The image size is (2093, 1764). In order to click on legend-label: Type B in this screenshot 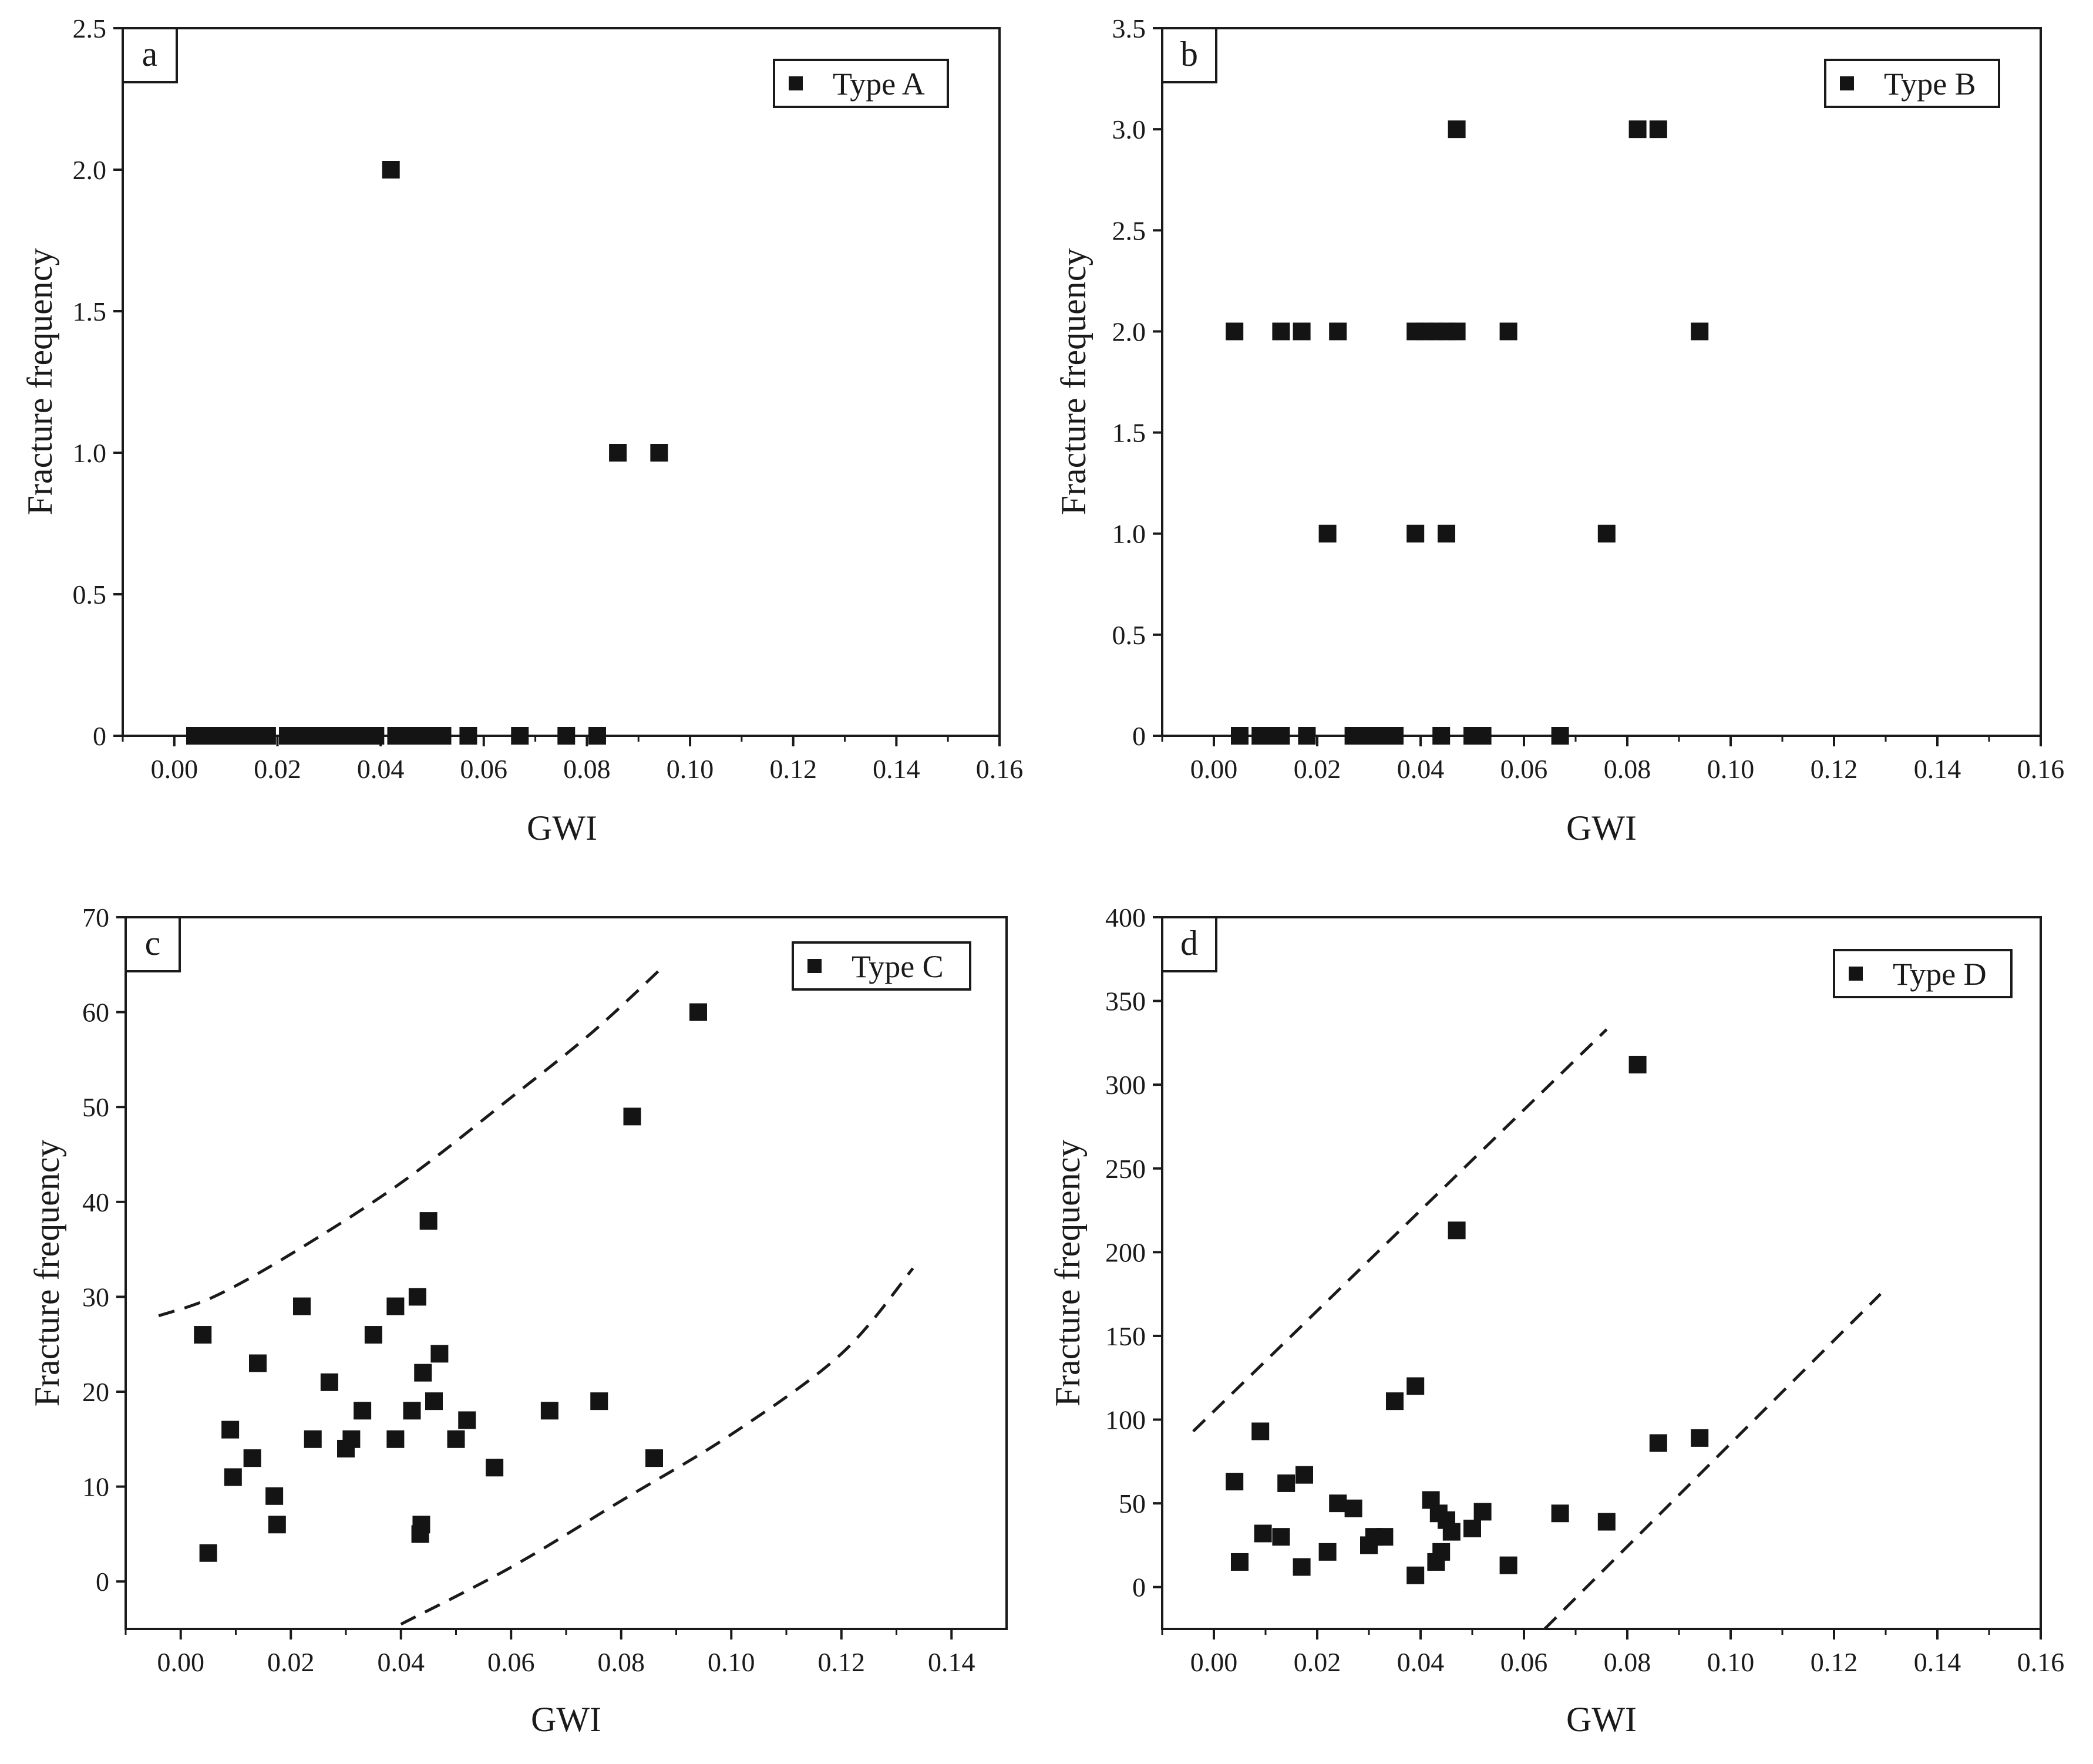, I will do `click(1930, 84)`.